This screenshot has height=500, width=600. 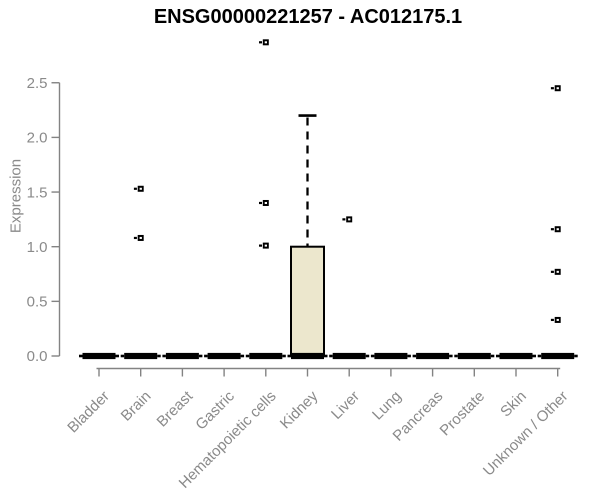 I want to click on y-axis-tick-label: 1.0, so click(x=37, y=247).